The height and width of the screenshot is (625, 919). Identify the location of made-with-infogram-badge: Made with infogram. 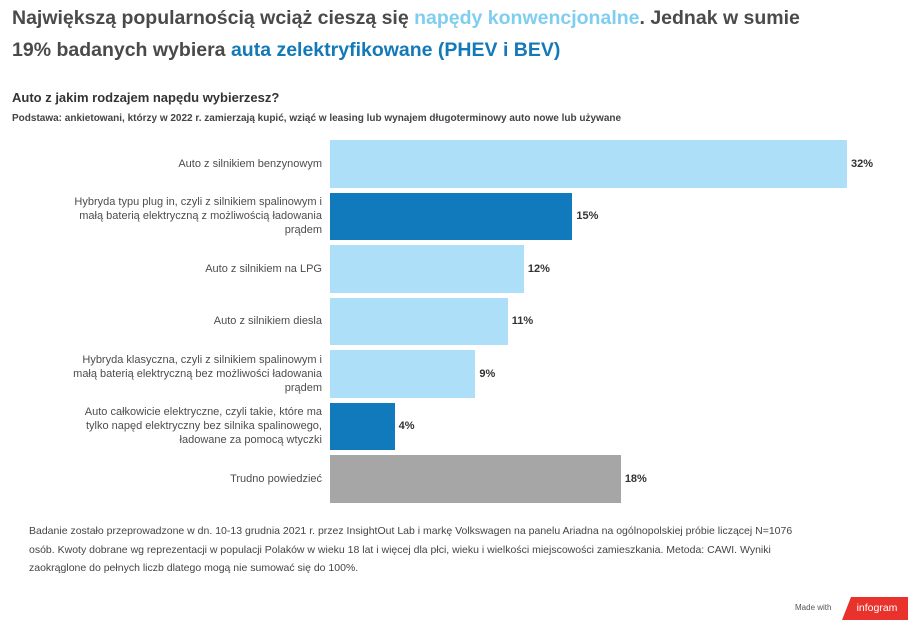
(850, 608).